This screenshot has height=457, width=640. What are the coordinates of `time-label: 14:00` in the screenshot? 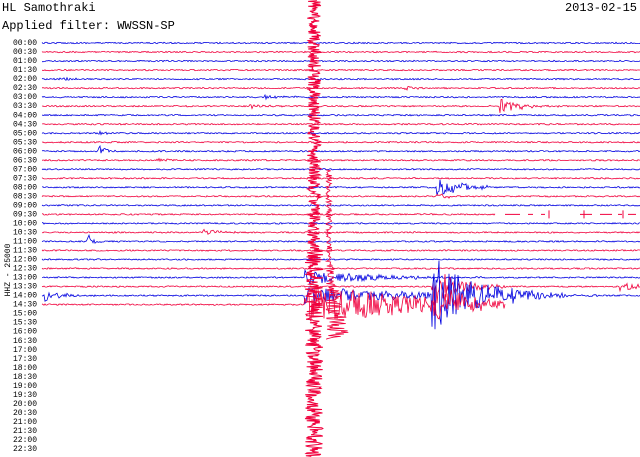 It's located at (25, 296).